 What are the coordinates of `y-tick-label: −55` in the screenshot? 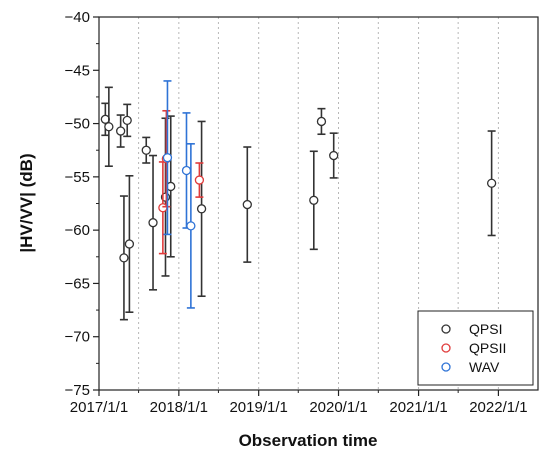 It's located at (77, 177).